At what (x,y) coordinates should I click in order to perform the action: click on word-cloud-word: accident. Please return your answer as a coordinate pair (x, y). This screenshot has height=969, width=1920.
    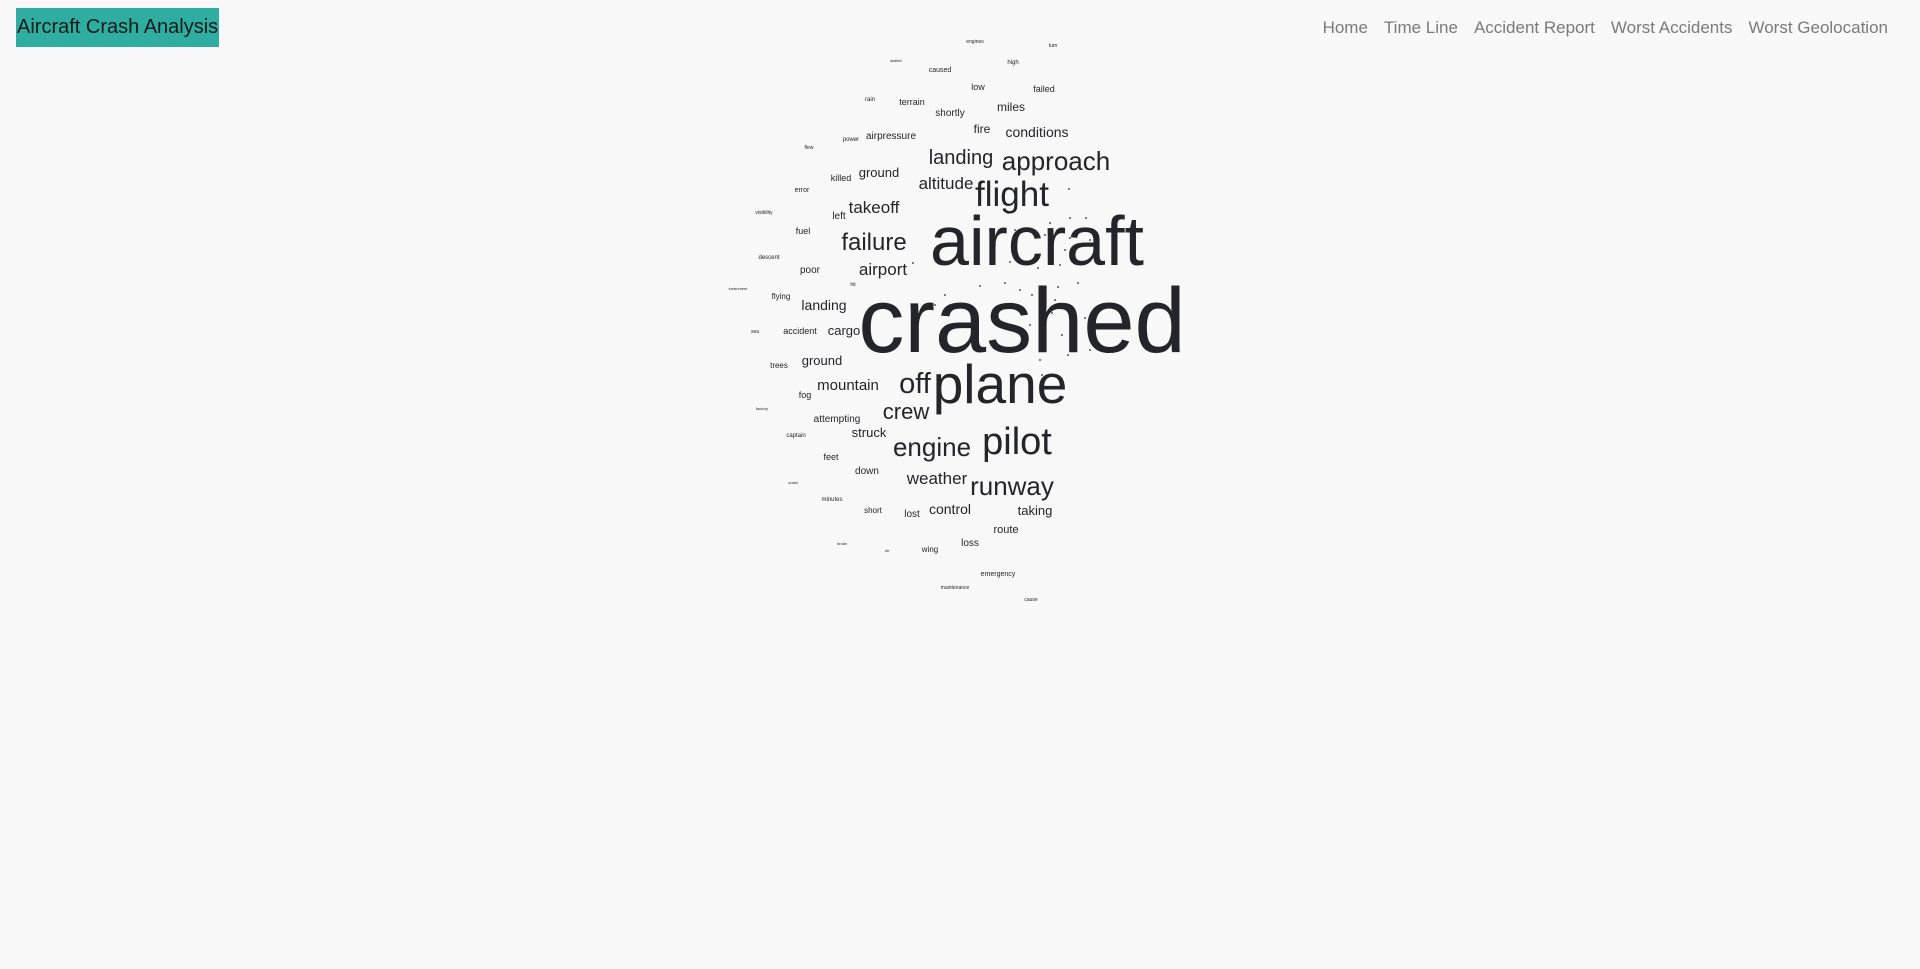
    Looking at the image, I should click on (800, 331).